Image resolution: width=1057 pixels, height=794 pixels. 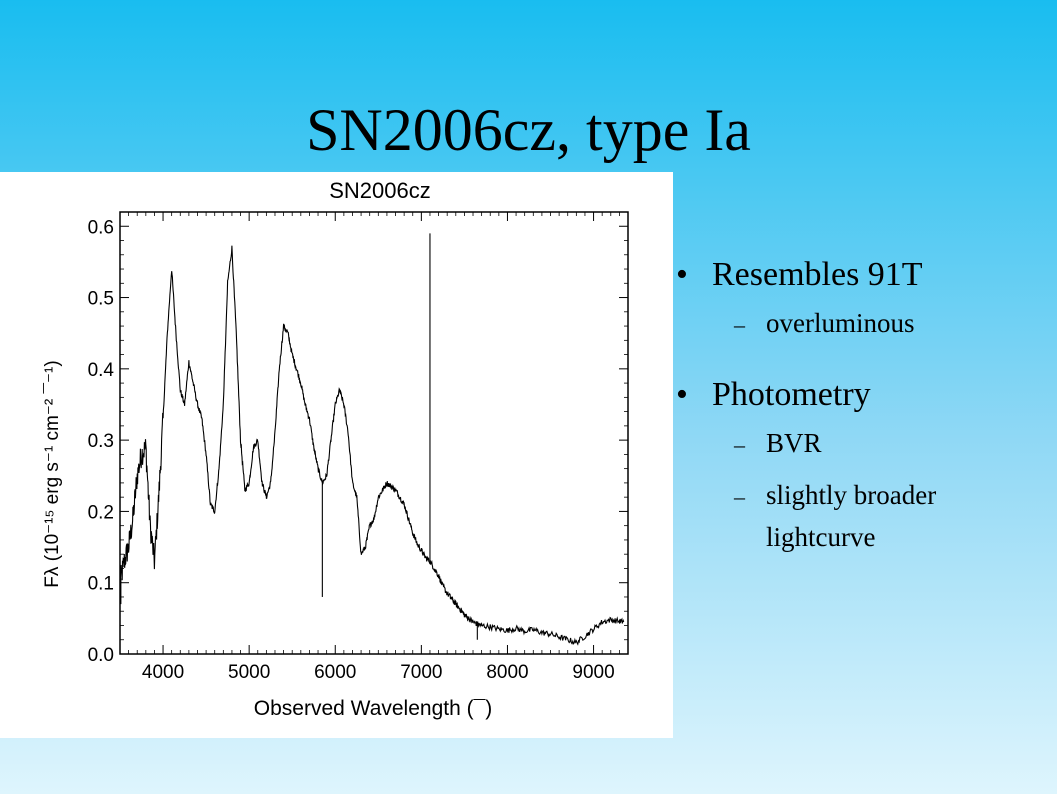 I want to click on y-tick-label: 0.4, so click(x=101, y=370).